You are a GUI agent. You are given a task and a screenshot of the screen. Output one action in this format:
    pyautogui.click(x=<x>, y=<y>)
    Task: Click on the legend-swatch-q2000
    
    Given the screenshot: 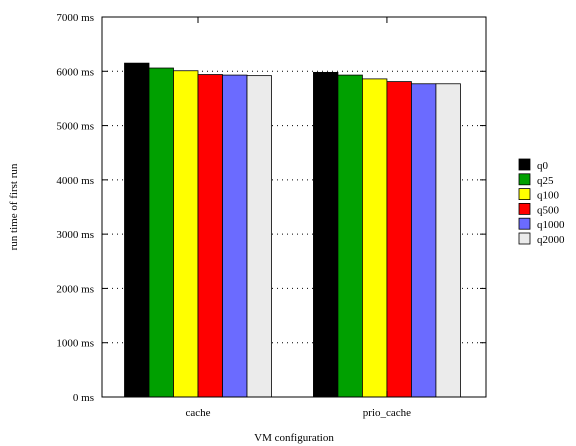 What is the action you would take?
    pyautogui.click(x=524, y=238)
    